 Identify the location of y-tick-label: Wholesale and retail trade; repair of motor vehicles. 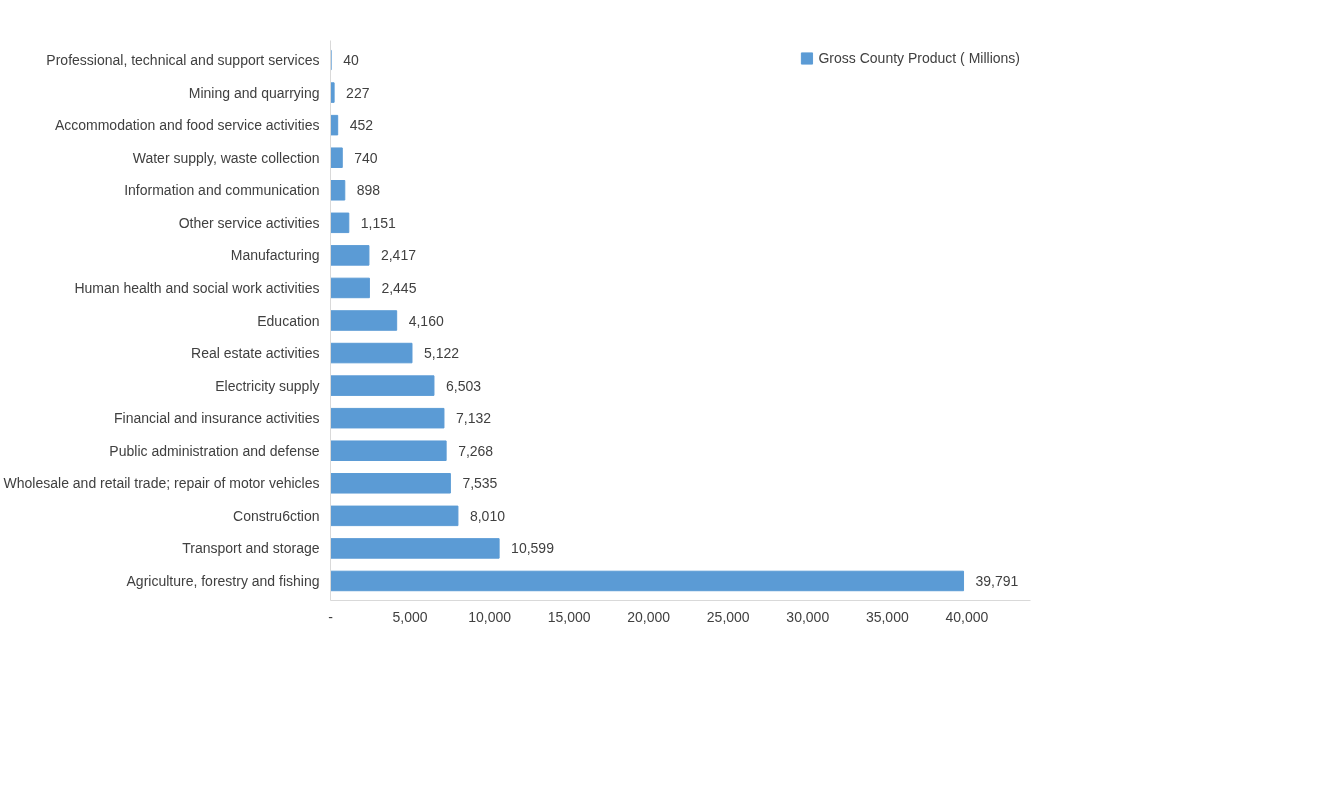
(161, 483).